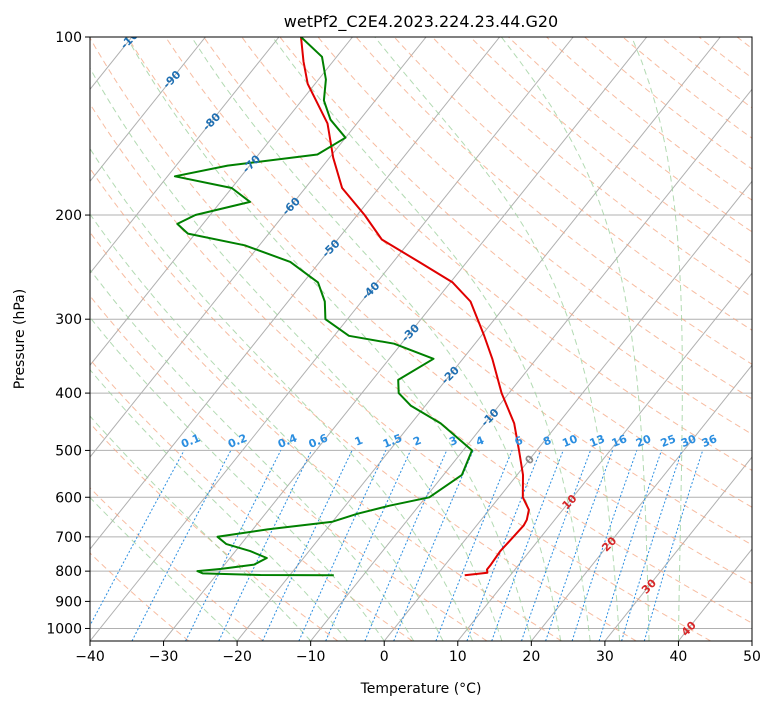 The width and height of the screenshot is (775, 708). Describe the element at coordinates (359, 441) in the screenshot. I see `mixing-ratio-label: 1` at that location.